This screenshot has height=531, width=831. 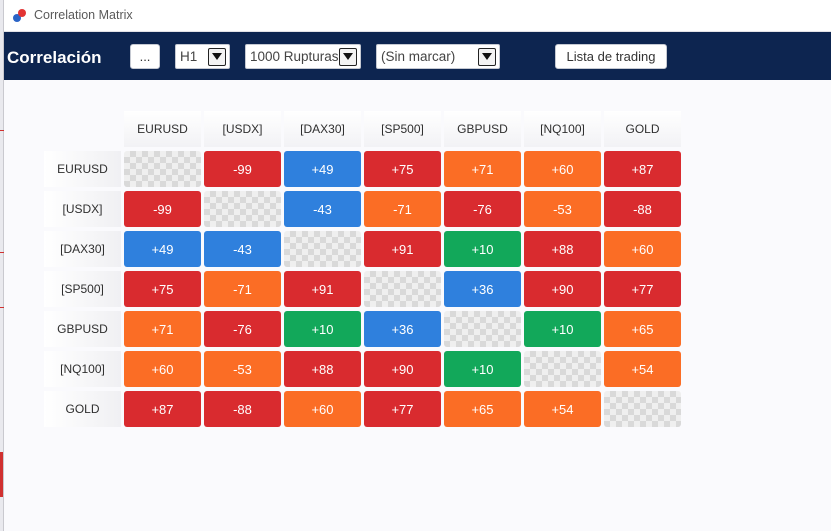 What do you see at coordinates (562, 129) in the screenshot?
I see `column-header: [NQ100]` at bounding box center [562, 129].